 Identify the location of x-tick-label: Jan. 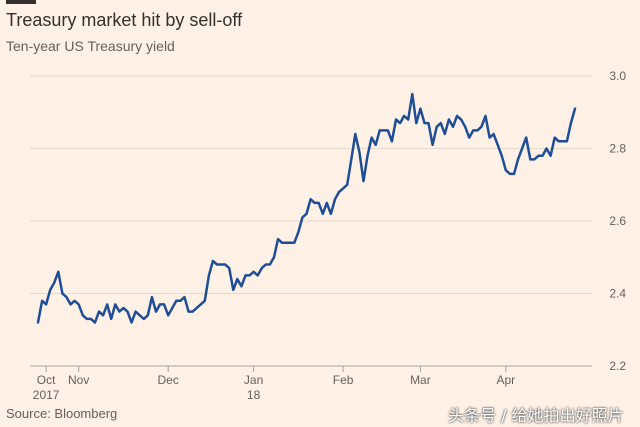
(253, 380).